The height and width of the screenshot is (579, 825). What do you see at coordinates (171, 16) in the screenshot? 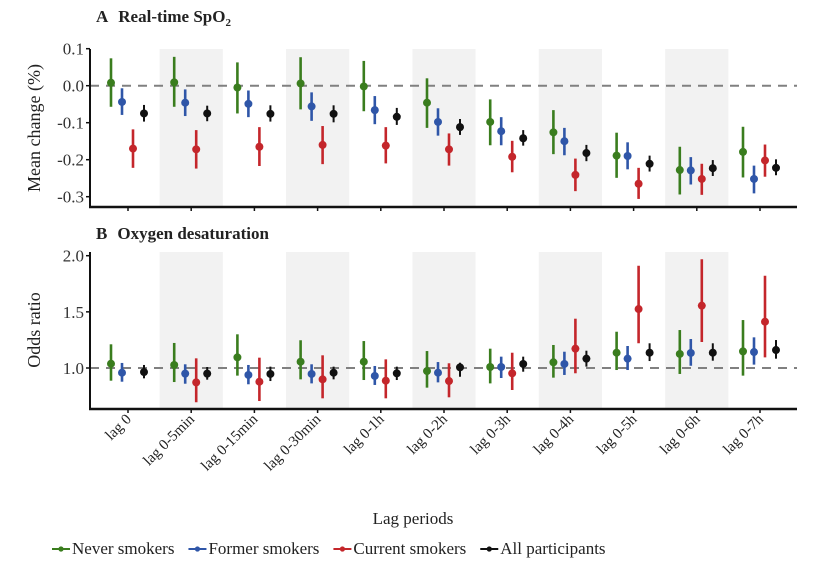
I see `panel-a-title-text: Real-time SpO` at bounding box center [171, 16].